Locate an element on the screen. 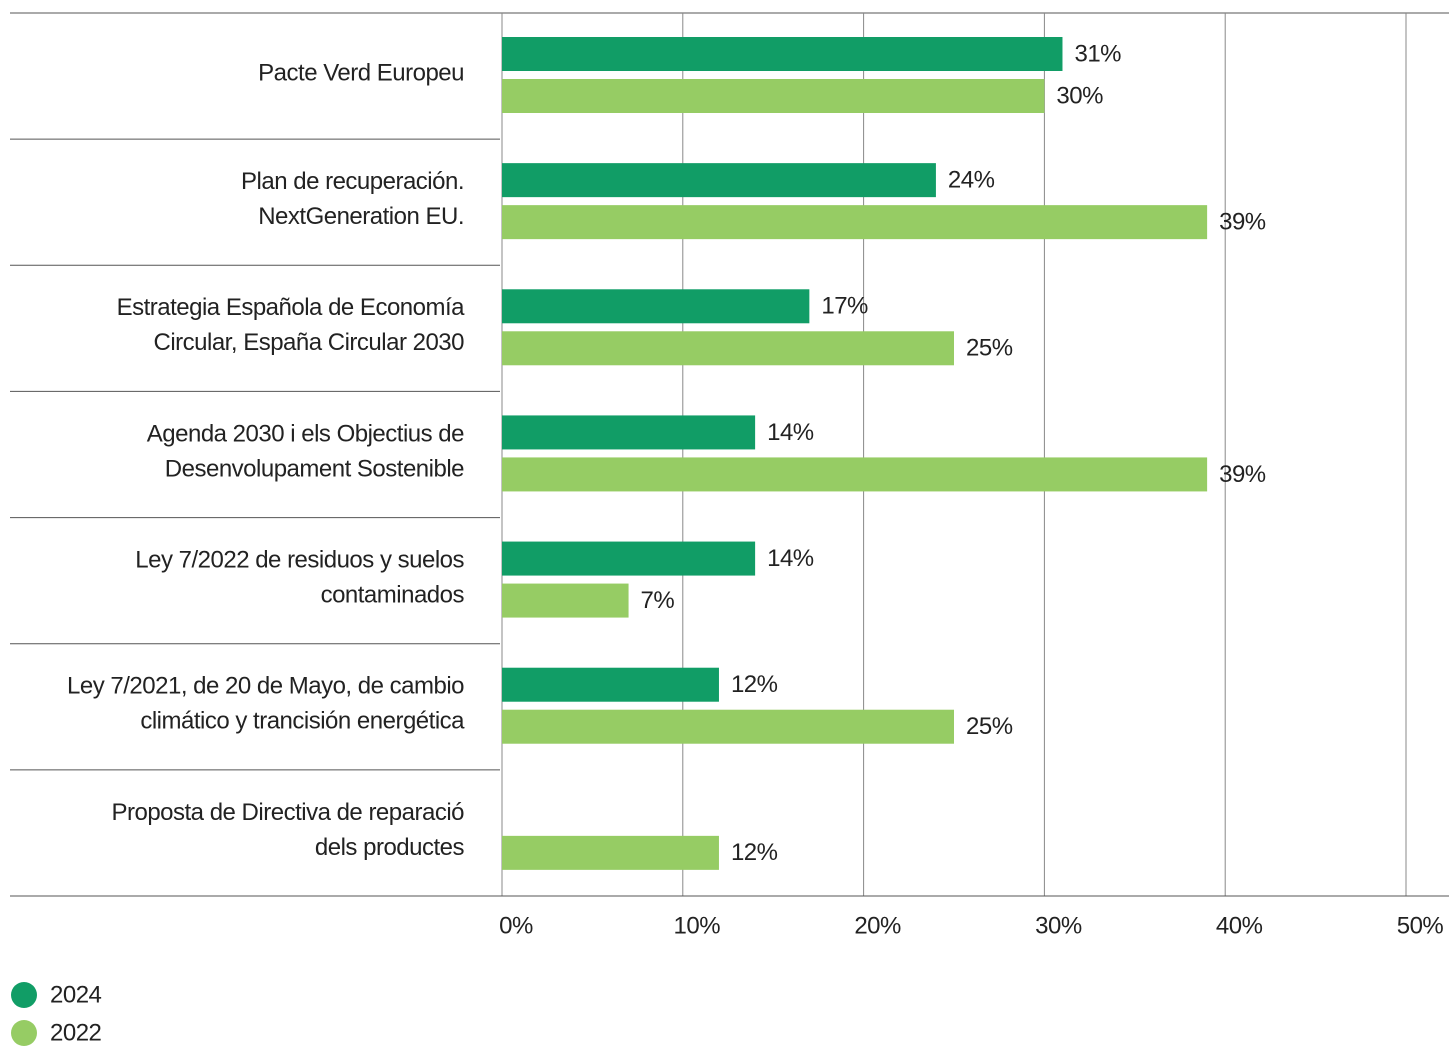  value-label: 17% is located at coordinates (844, 306).